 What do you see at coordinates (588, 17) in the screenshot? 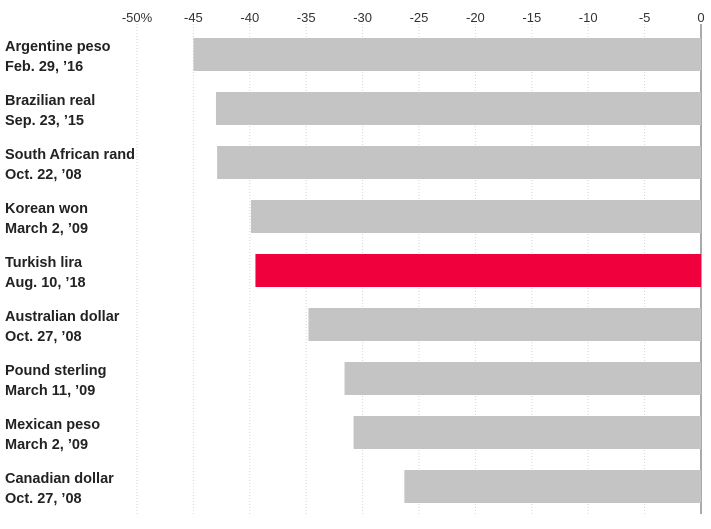
I see `x-tick-label: -10` at bounding box center [588, 17].